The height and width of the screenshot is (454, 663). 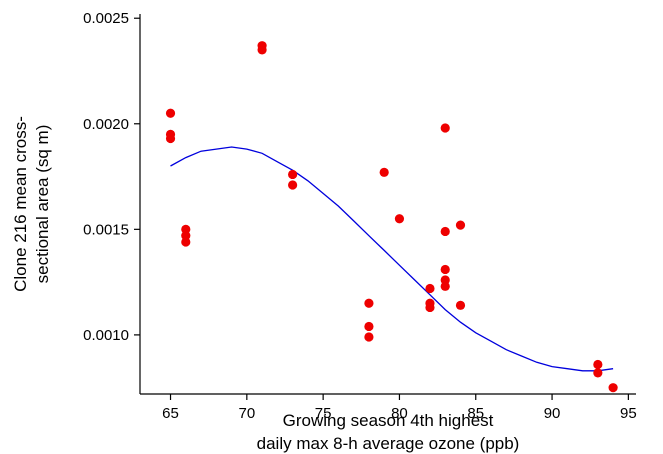 I want to click on y-axis-label-line-1: Clone 216 mean cross-, so click(x=20, y=204).